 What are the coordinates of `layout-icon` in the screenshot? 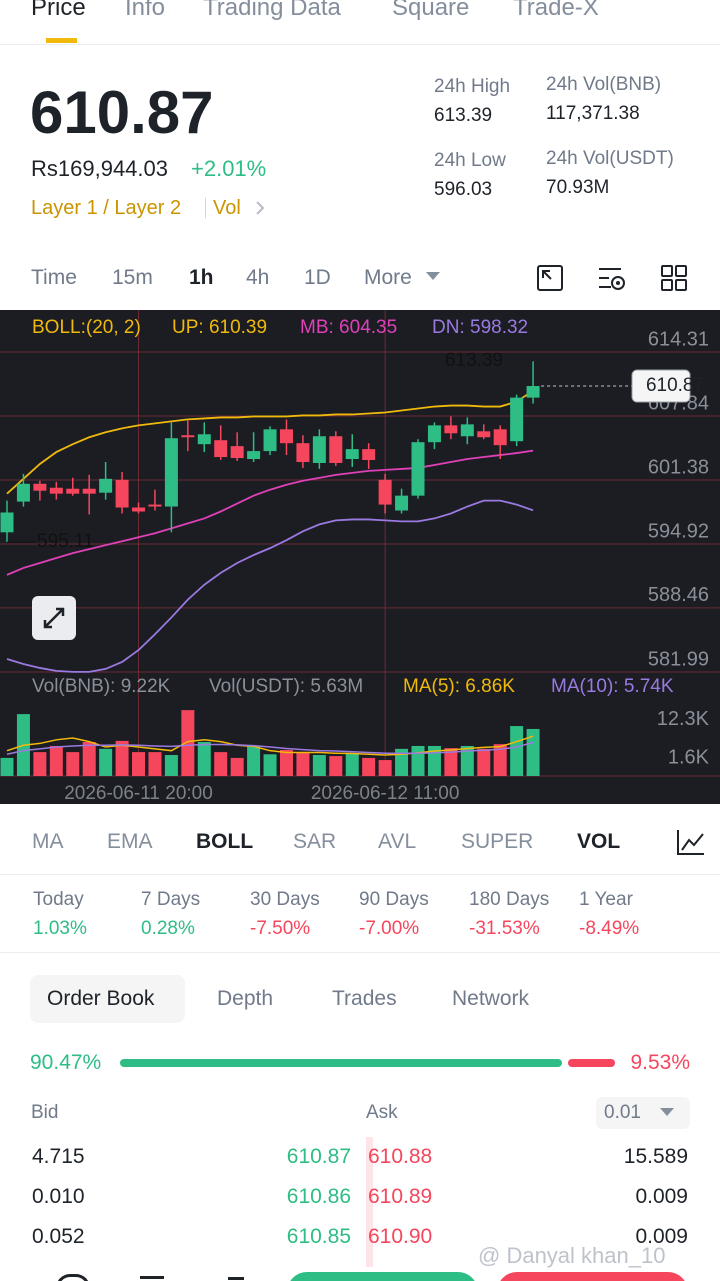 It's located at (674, 278).